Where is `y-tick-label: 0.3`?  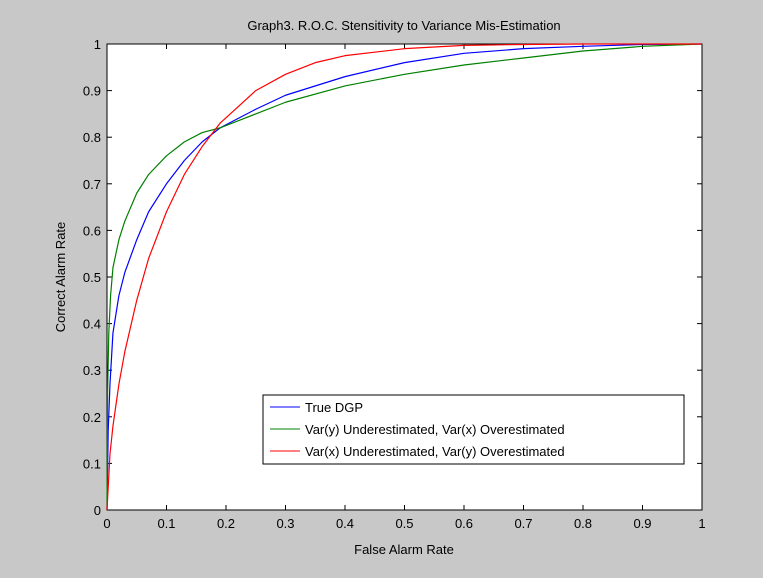 y-tick-label: 0.3 is located at coordinates (92, 370).